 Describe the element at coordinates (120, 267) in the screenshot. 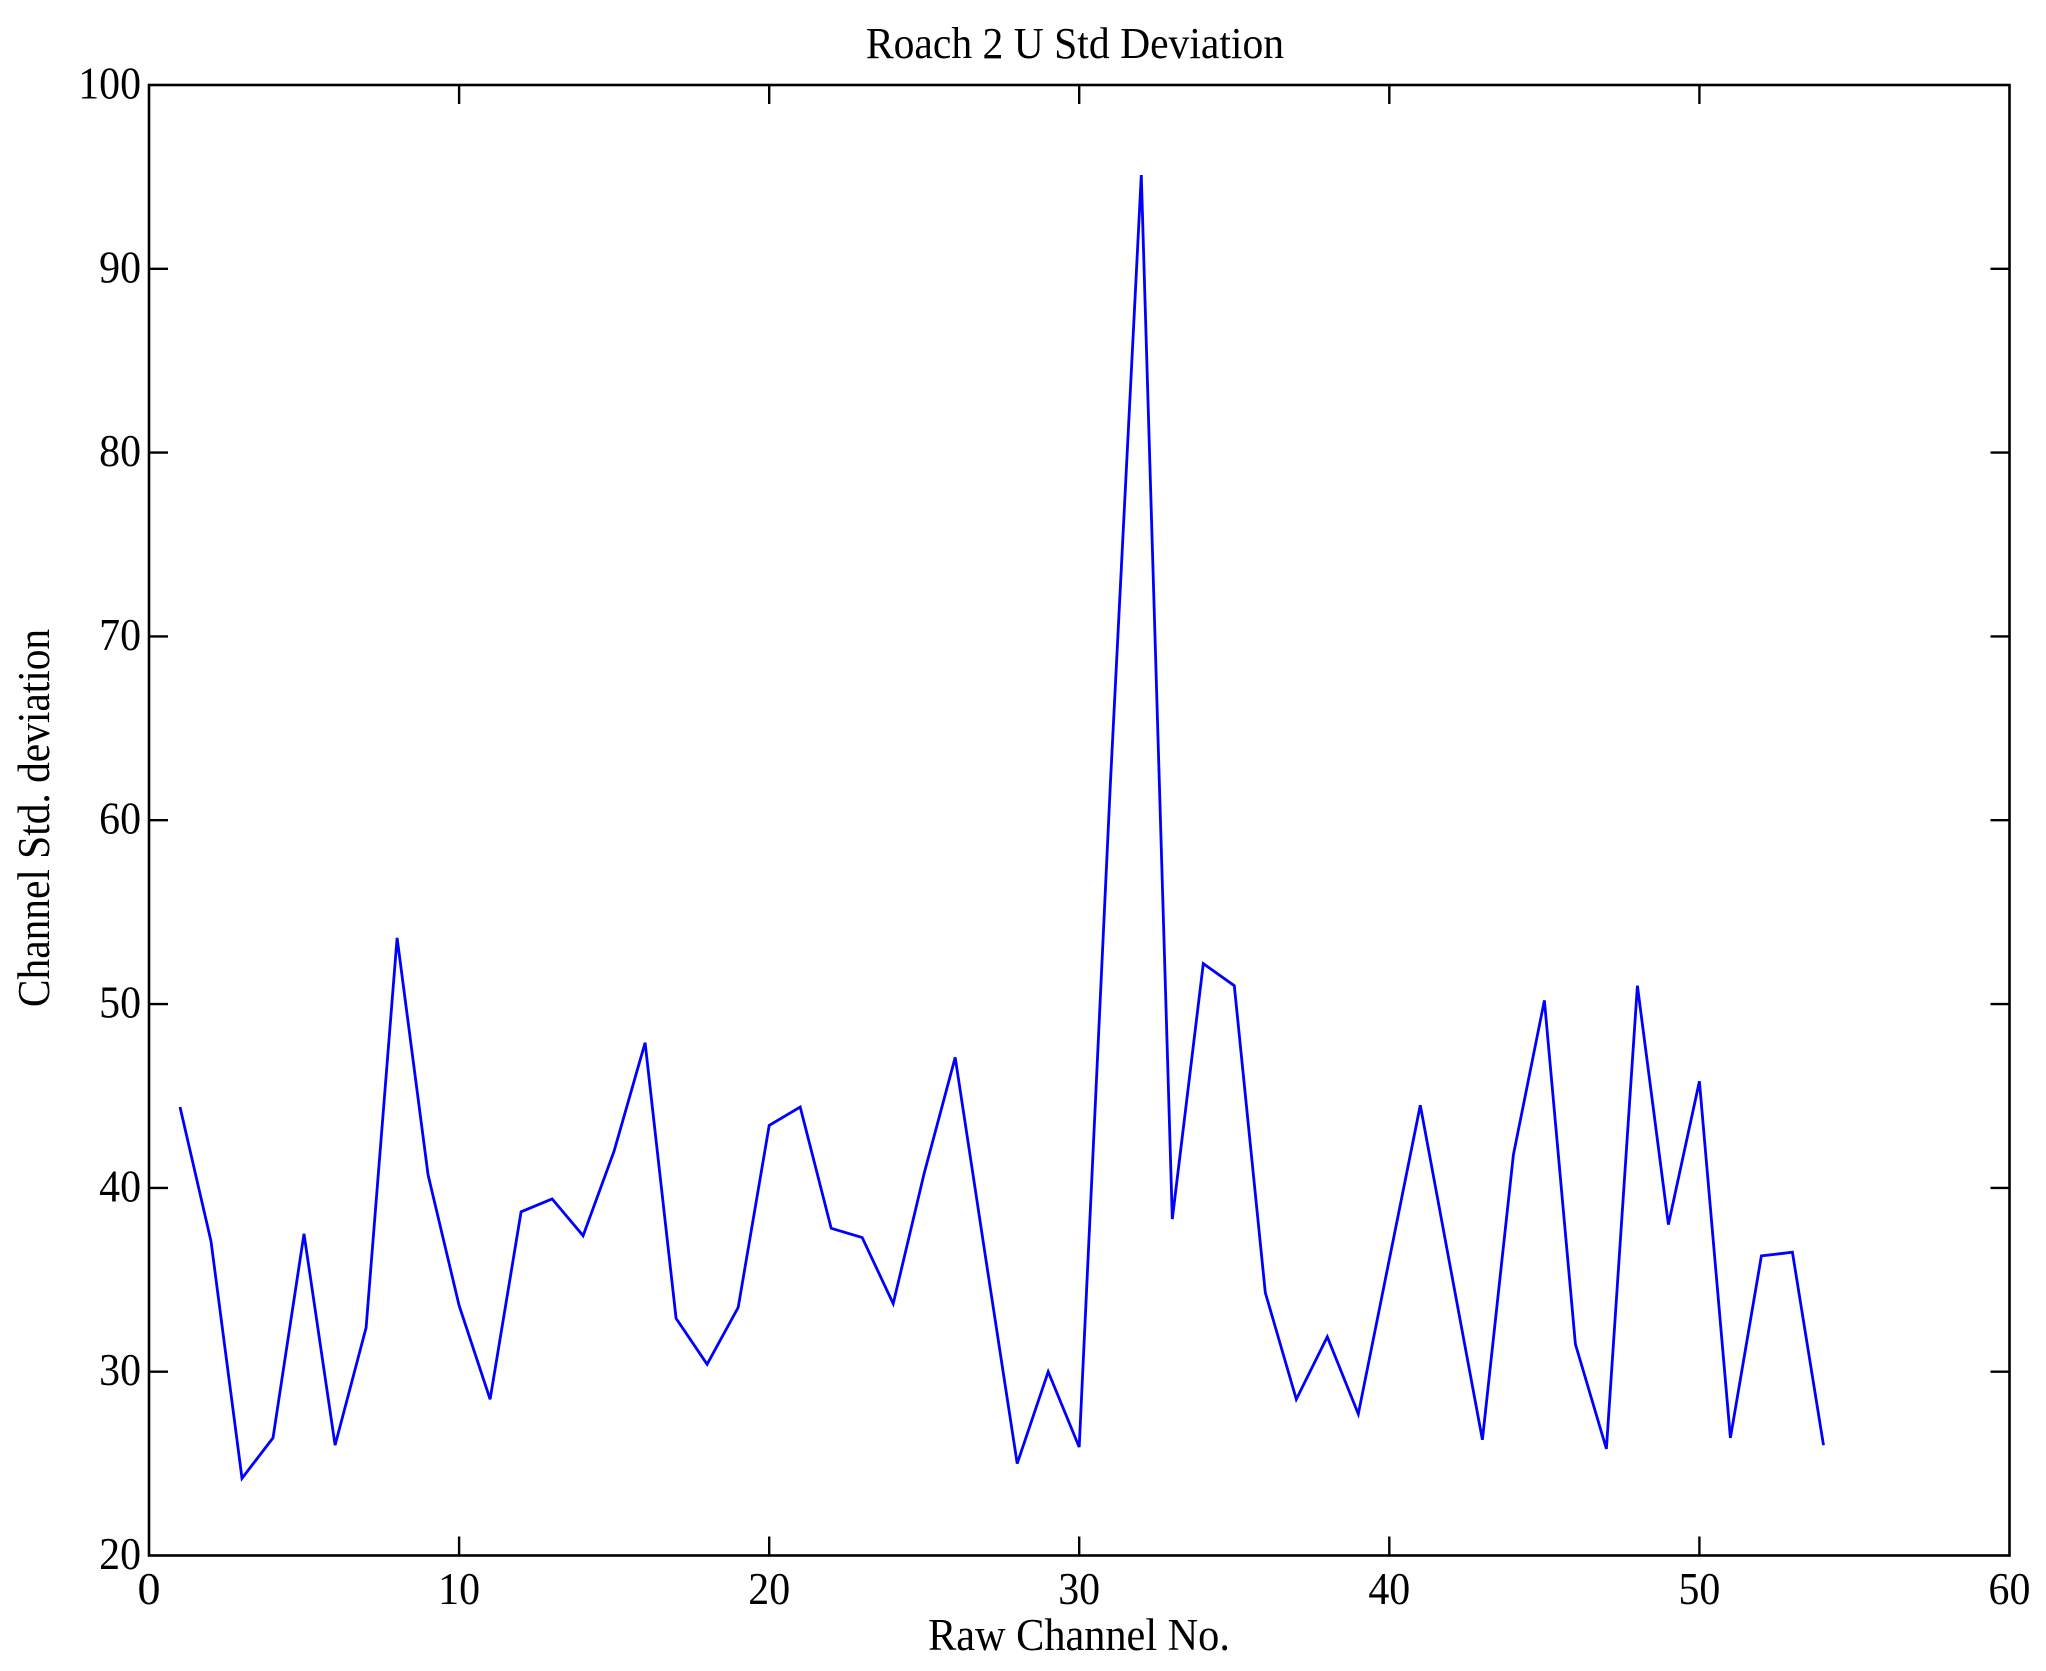

I see `svg-text: 90` at that location.